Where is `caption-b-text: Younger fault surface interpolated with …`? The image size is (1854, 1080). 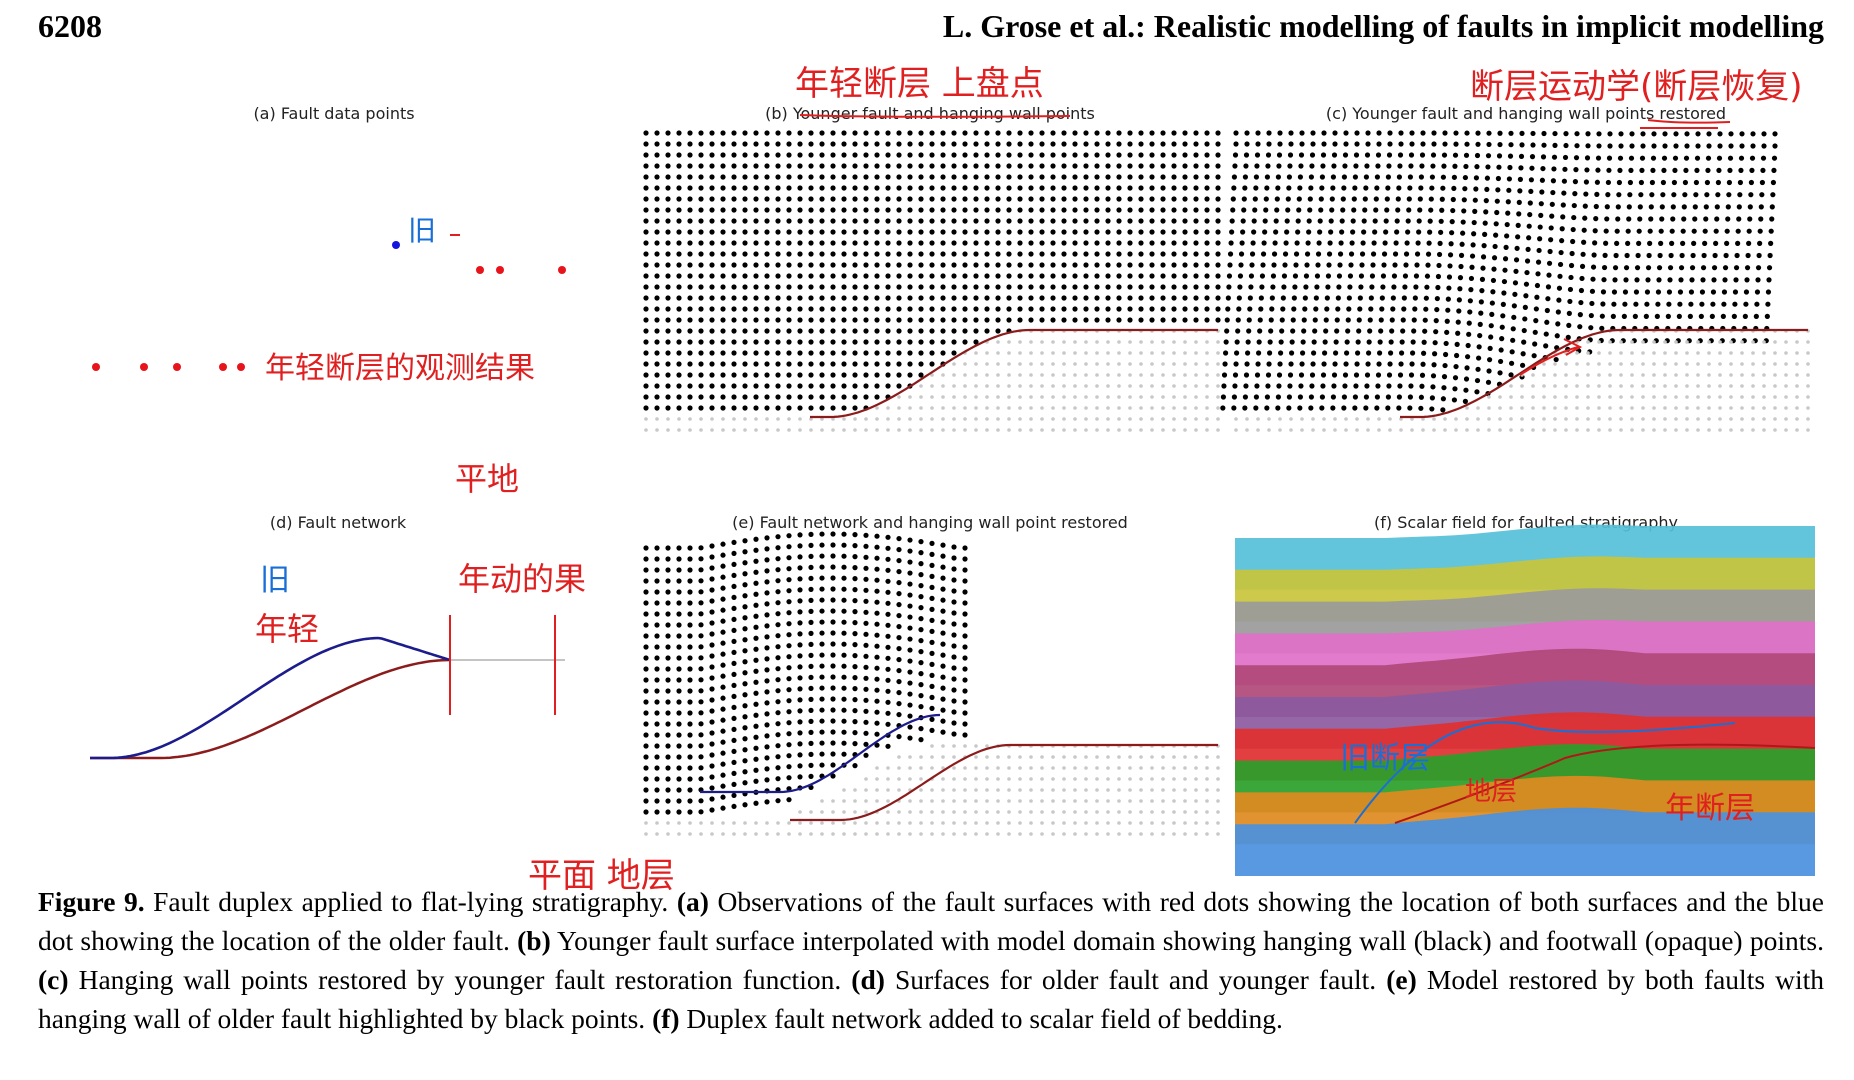 caption-b-text: Younger fault surface interpolated with … is located at coordinates (1187, 940).